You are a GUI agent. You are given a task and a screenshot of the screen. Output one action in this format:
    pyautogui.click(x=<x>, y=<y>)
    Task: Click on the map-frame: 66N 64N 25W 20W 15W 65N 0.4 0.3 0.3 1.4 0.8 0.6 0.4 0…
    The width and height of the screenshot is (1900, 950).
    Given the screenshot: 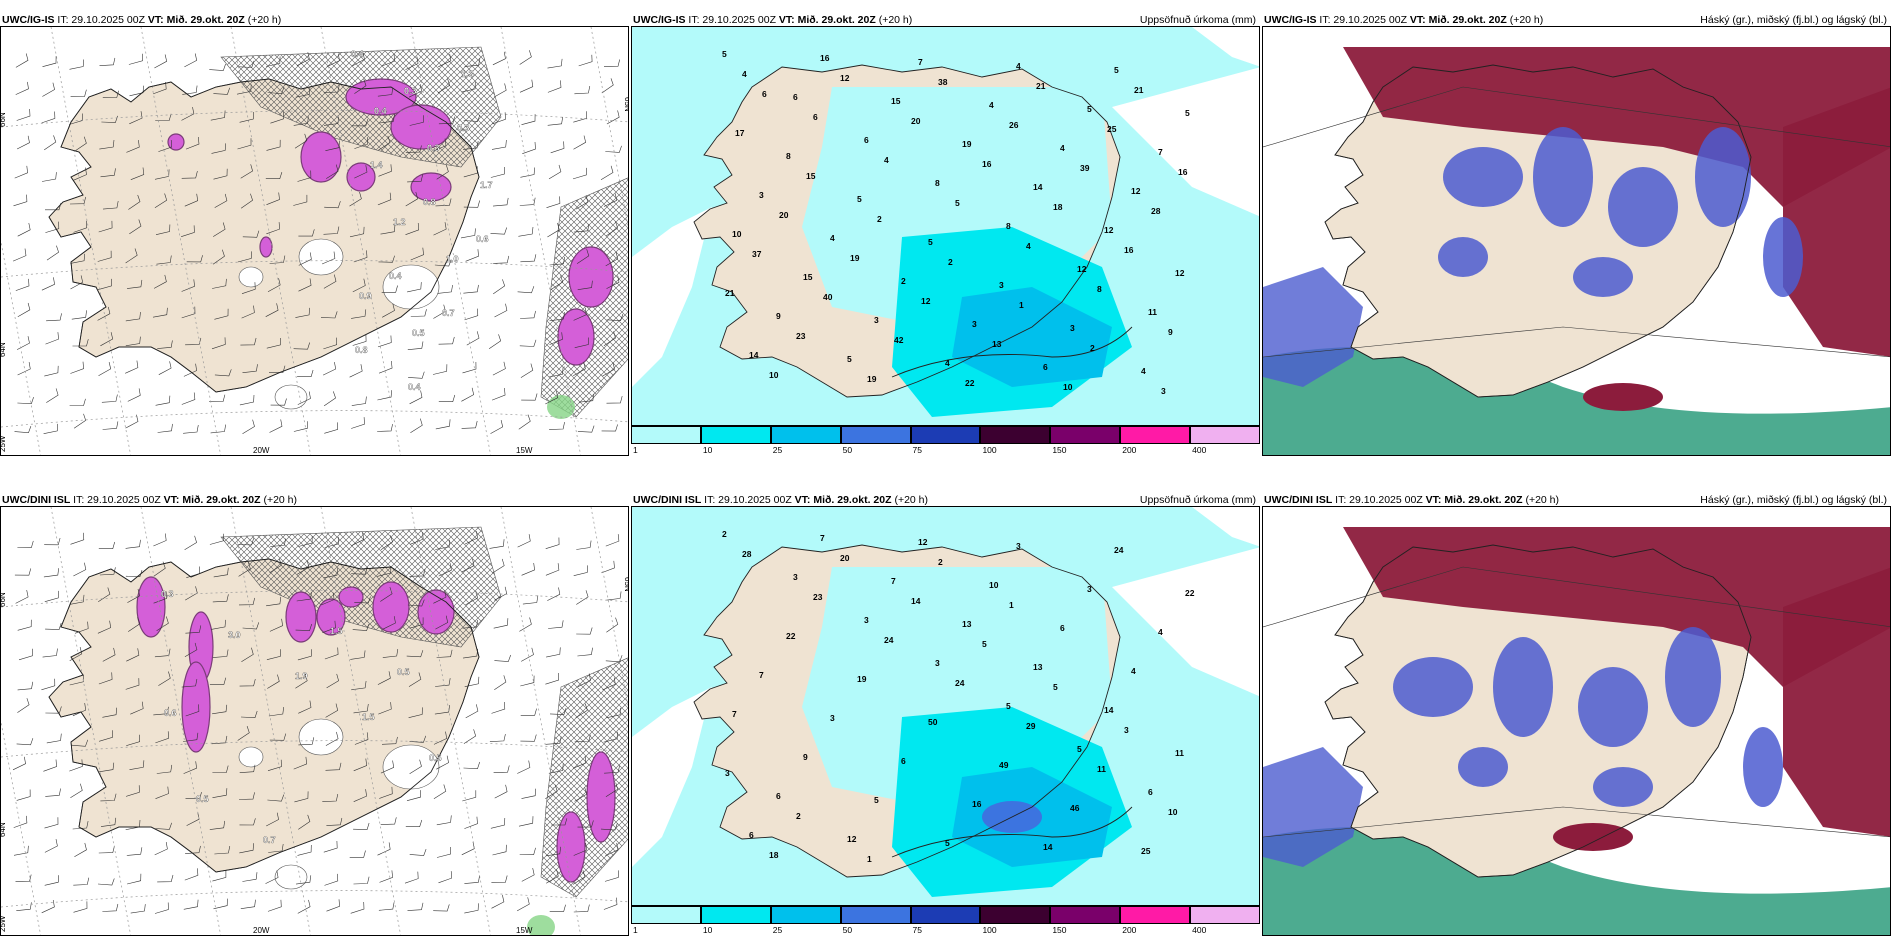 What is the action you would take?
    pyautogui.click(x=314, y=241)
    